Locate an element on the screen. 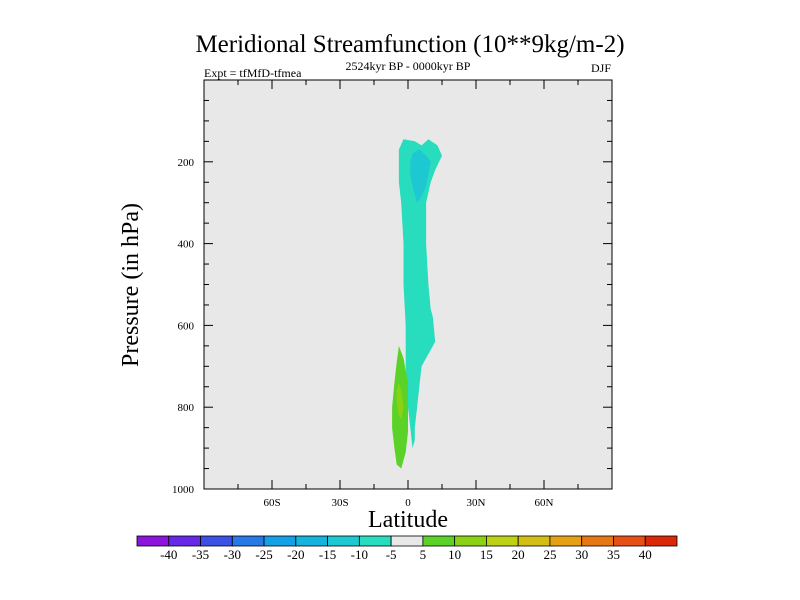 Image resolution: width=800 pixels, height=600 pixels. y-tick-label: 400 is located at coordinates (186, 245).